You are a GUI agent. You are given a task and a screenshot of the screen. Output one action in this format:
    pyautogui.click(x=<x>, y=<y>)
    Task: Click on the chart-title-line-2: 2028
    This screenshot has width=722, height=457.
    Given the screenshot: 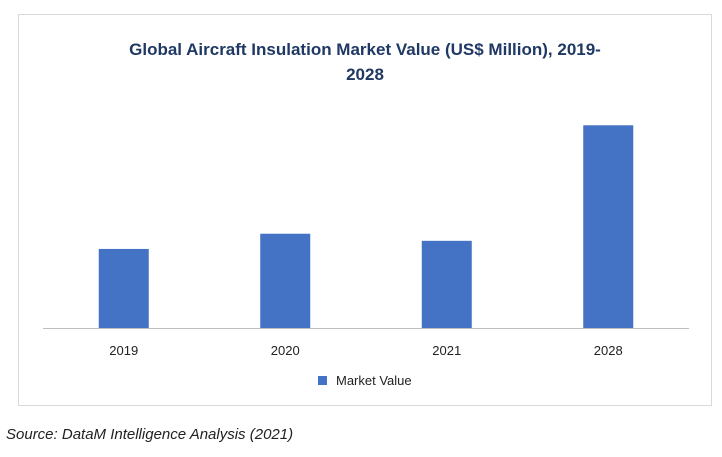 What is the action you would take?
    pyautogui.click(x=365, y=74)
    